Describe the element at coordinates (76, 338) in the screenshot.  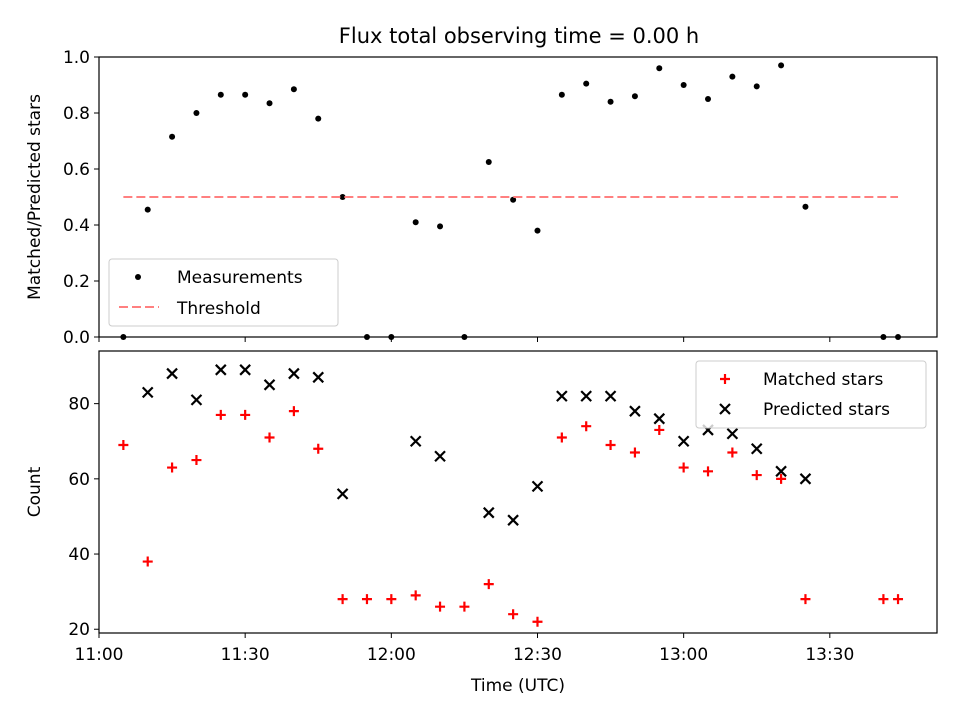
I see `y-tick-label: 0.0` at that location.